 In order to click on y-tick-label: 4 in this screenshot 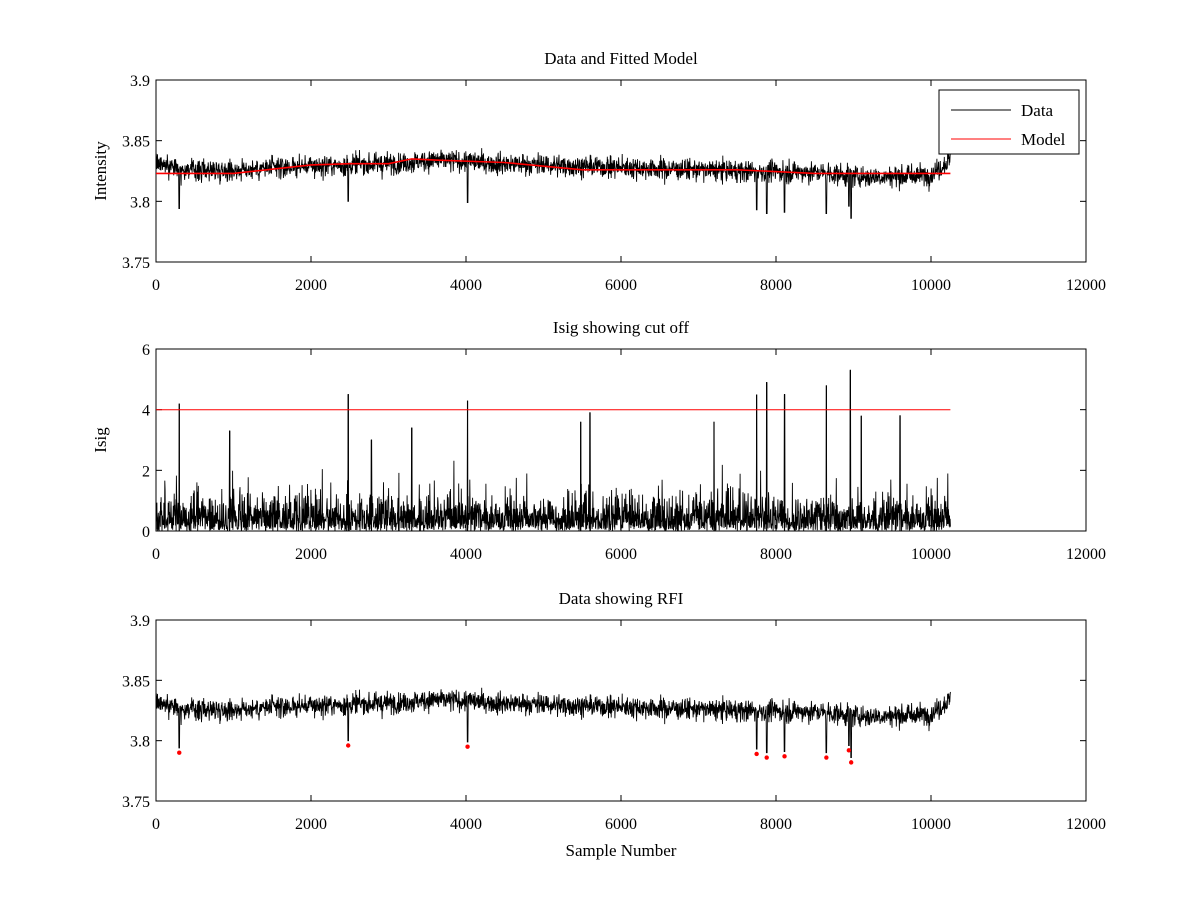, I will do `click(146, 411)`.